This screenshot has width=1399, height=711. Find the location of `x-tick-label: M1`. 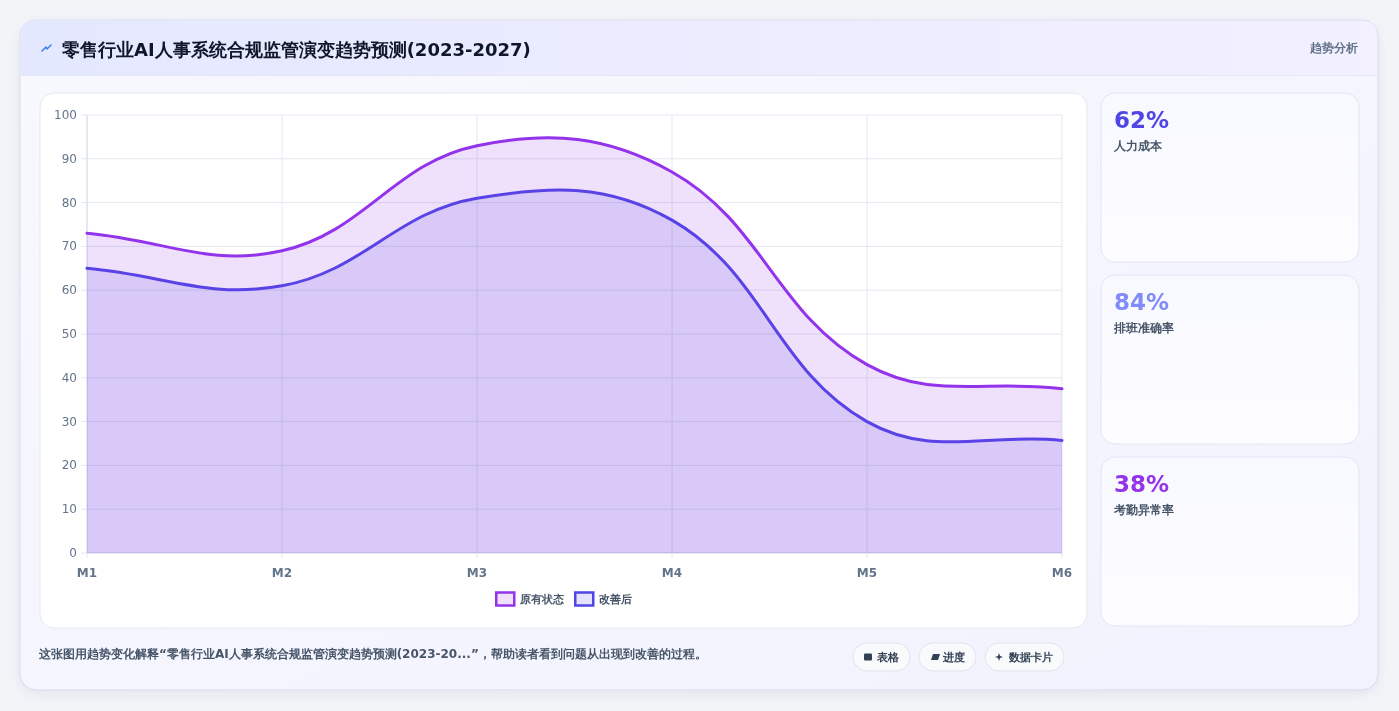

x-tick-label: M1 is located at coordinates (87, 573).